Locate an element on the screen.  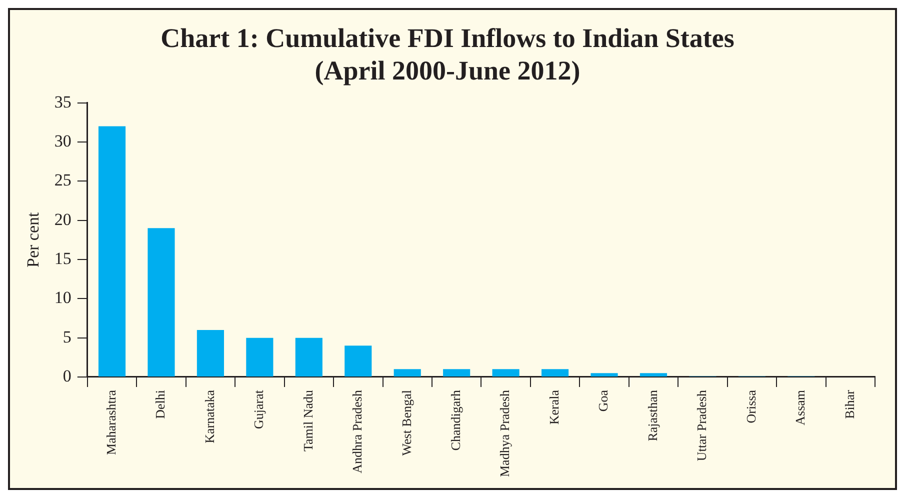
x-tick-label: Uttar Pradesh is located at coordinates (702, 426).